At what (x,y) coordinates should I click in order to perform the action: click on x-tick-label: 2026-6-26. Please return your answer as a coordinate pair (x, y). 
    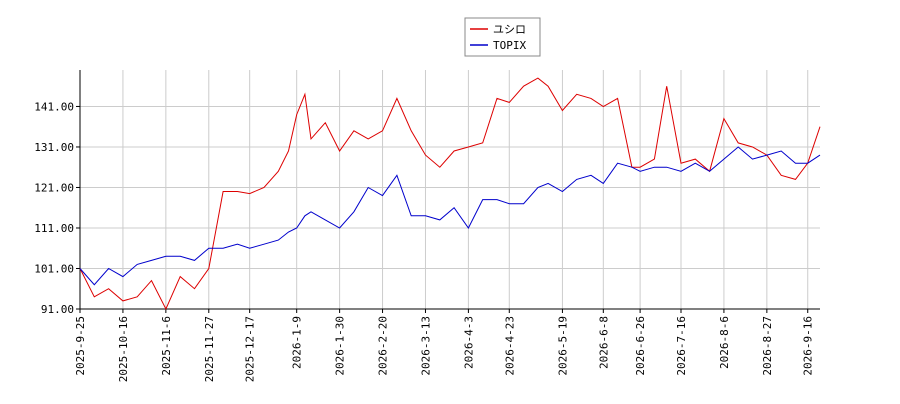
    Looking at the image, I should click on (640, 346).